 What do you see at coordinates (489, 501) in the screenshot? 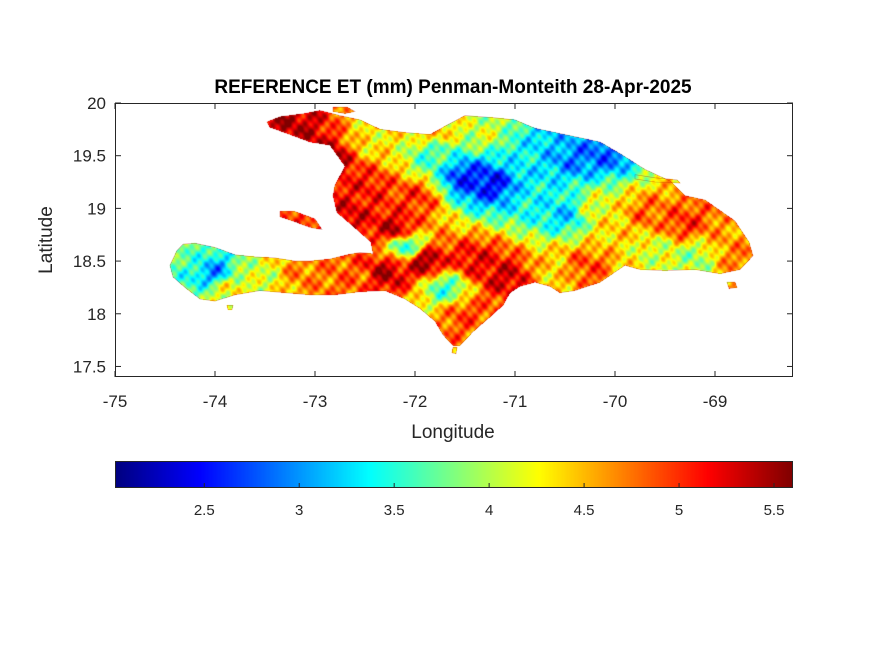
I see `colorbar-ticks: 2.5 3 3.5 4 4.5 5 5.5` at bounding box center [489, 501].